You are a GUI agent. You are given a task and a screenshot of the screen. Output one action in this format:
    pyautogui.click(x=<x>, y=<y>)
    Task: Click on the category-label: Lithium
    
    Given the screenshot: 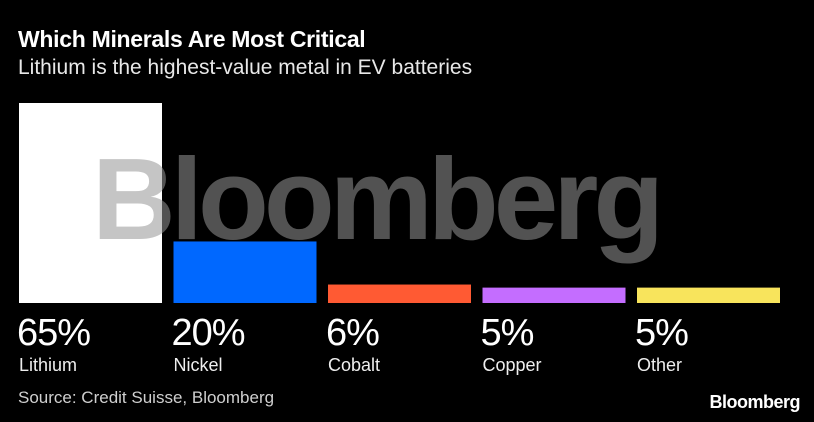 What is the action you would take?
    pyautogui.click(x=48, y=365)
    